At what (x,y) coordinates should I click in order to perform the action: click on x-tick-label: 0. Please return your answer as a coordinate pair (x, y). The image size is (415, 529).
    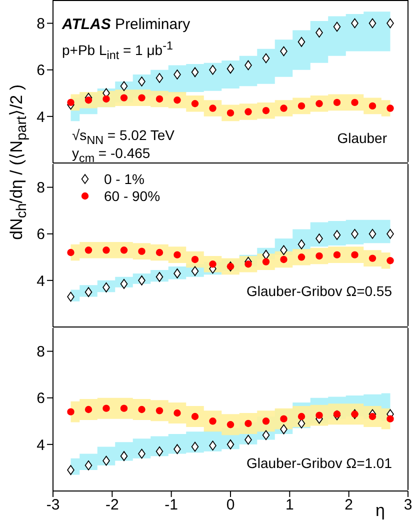
    Looking at the image, I should click on (230, 505).